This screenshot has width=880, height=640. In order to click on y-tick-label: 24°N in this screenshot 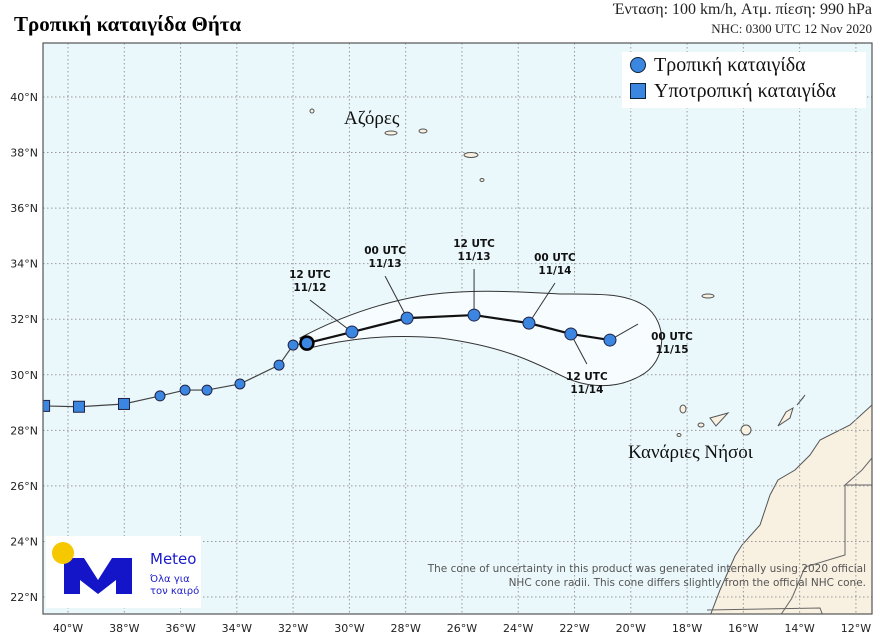, I will do `click(24, 541)`.